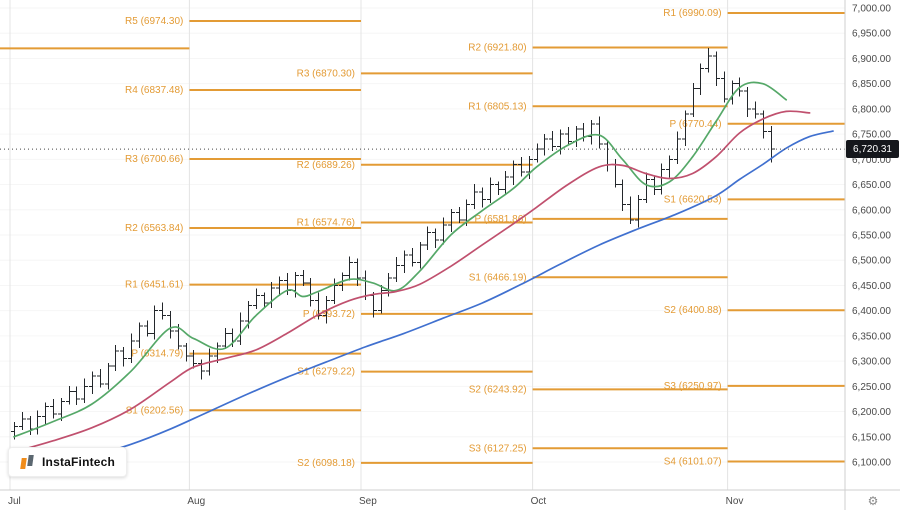 The width and height of the screenshot is (900, 510). I want to click on pivot-label: R1 (6990.09), so click(692, 13).